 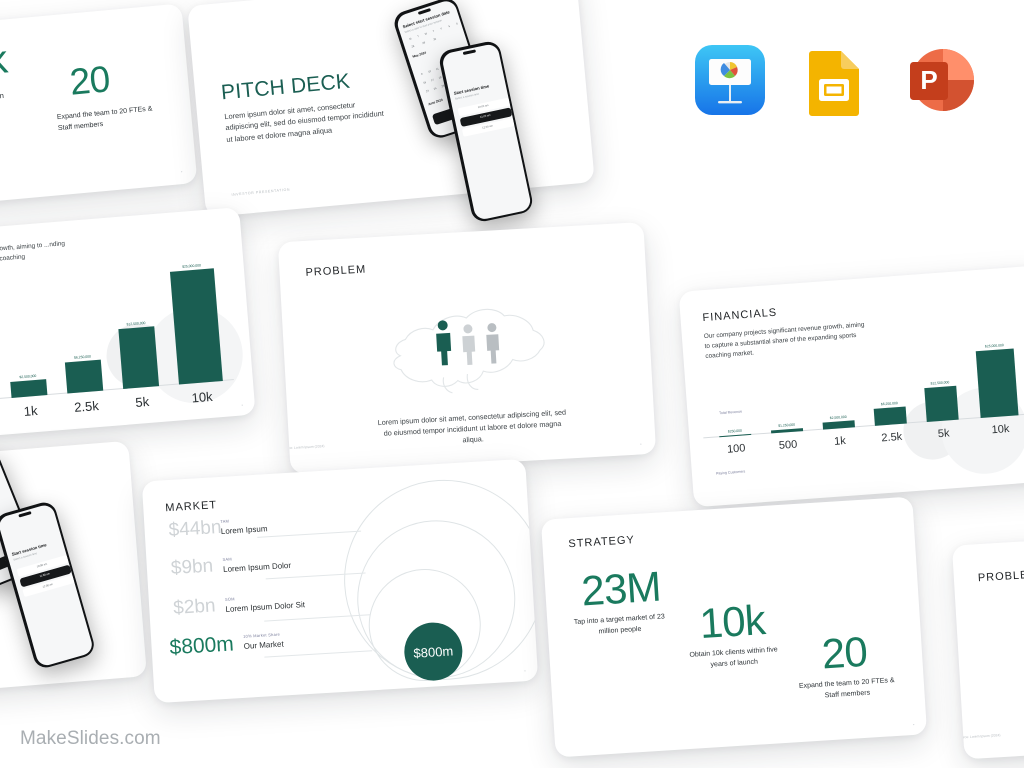 I want to click on bar-10k-fin-category: 10k, so click(x=1000, y=429).